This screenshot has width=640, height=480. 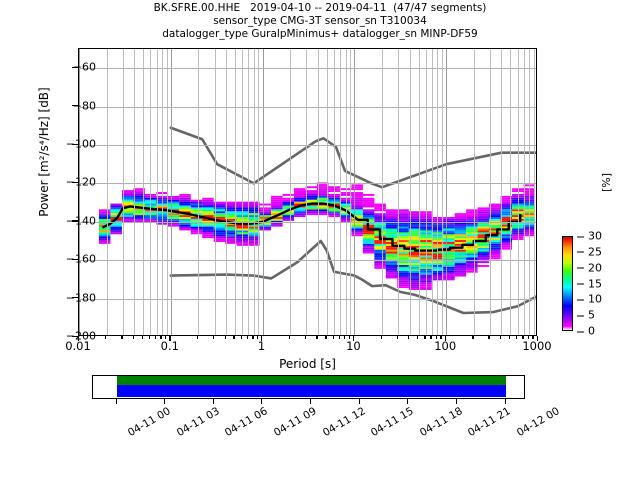 What do you see at coordinates (80, 144) in the screenshot?
I see `y-tick-label: −100` at bounding box center [80, 144].